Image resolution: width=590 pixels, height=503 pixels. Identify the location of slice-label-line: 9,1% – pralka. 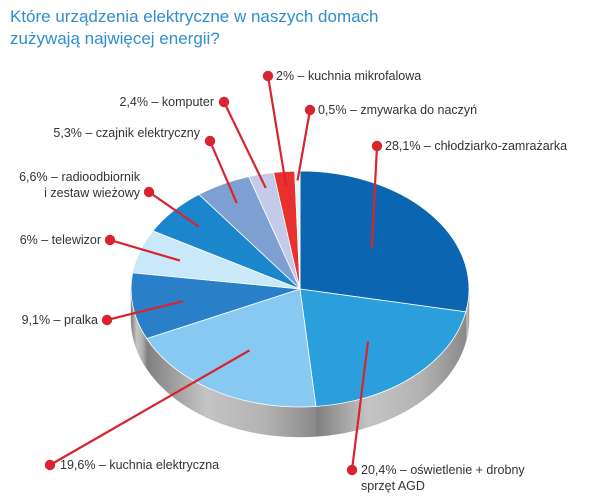
(60, 320).